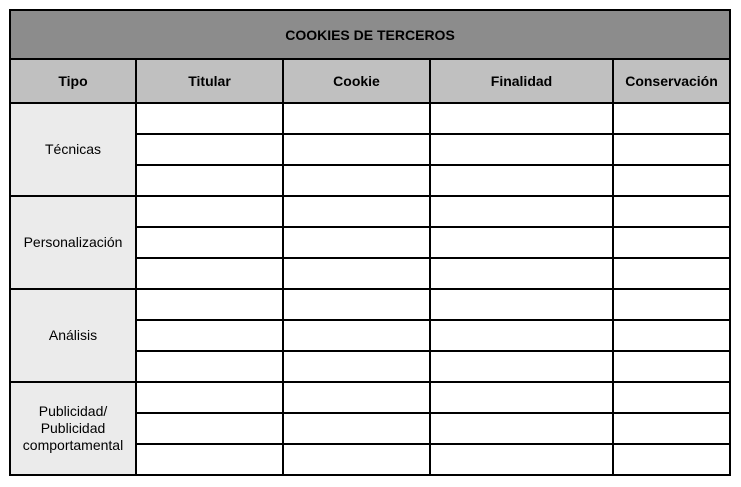  What do you see at coordinates (73, 335) in the screenshot?
I see `type-cell: Análisis` at bounding box center [73, 335].